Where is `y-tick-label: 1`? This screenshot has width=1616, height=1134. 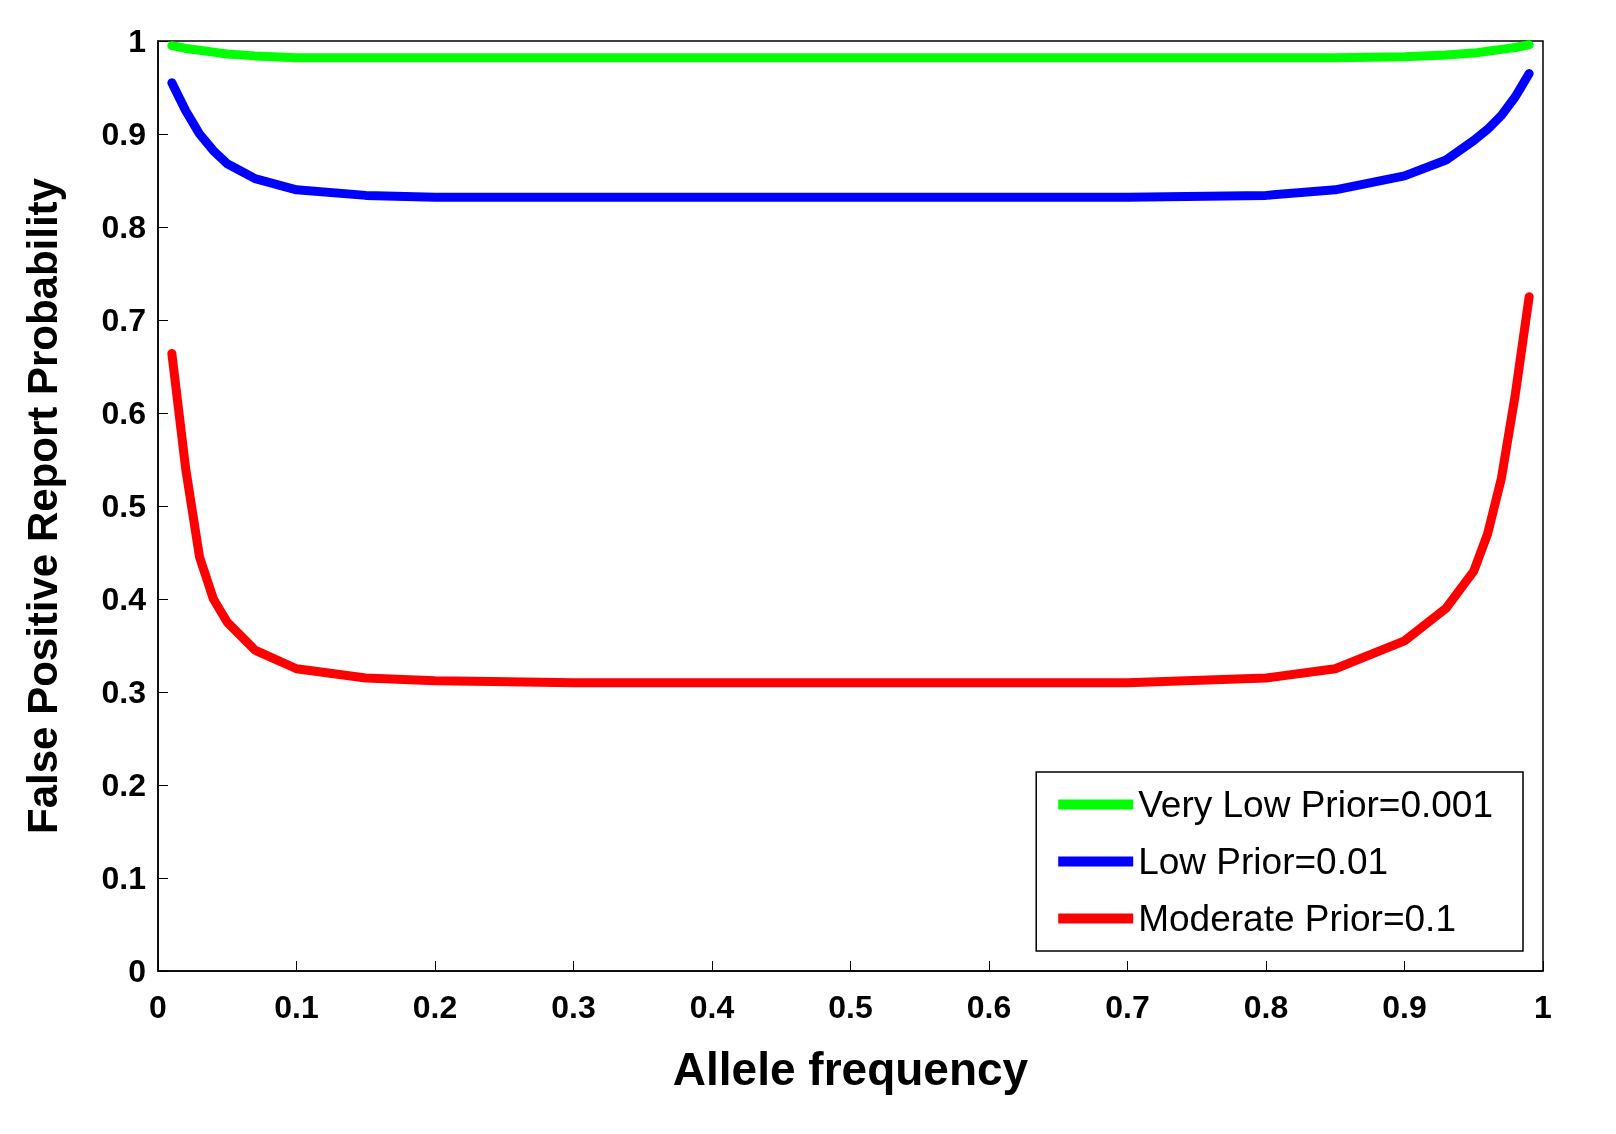 y-tick-label: 1 is located at coordinates (137, 41).